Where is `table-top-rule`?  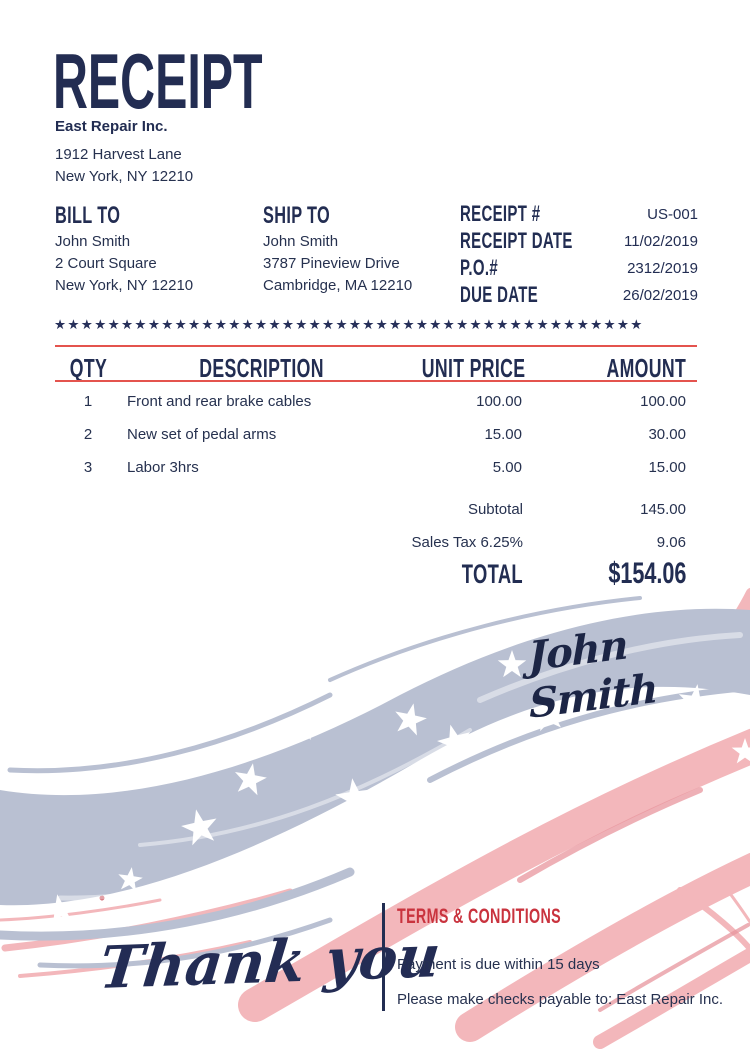
table-top-rule is located at coordinates (376, 346).